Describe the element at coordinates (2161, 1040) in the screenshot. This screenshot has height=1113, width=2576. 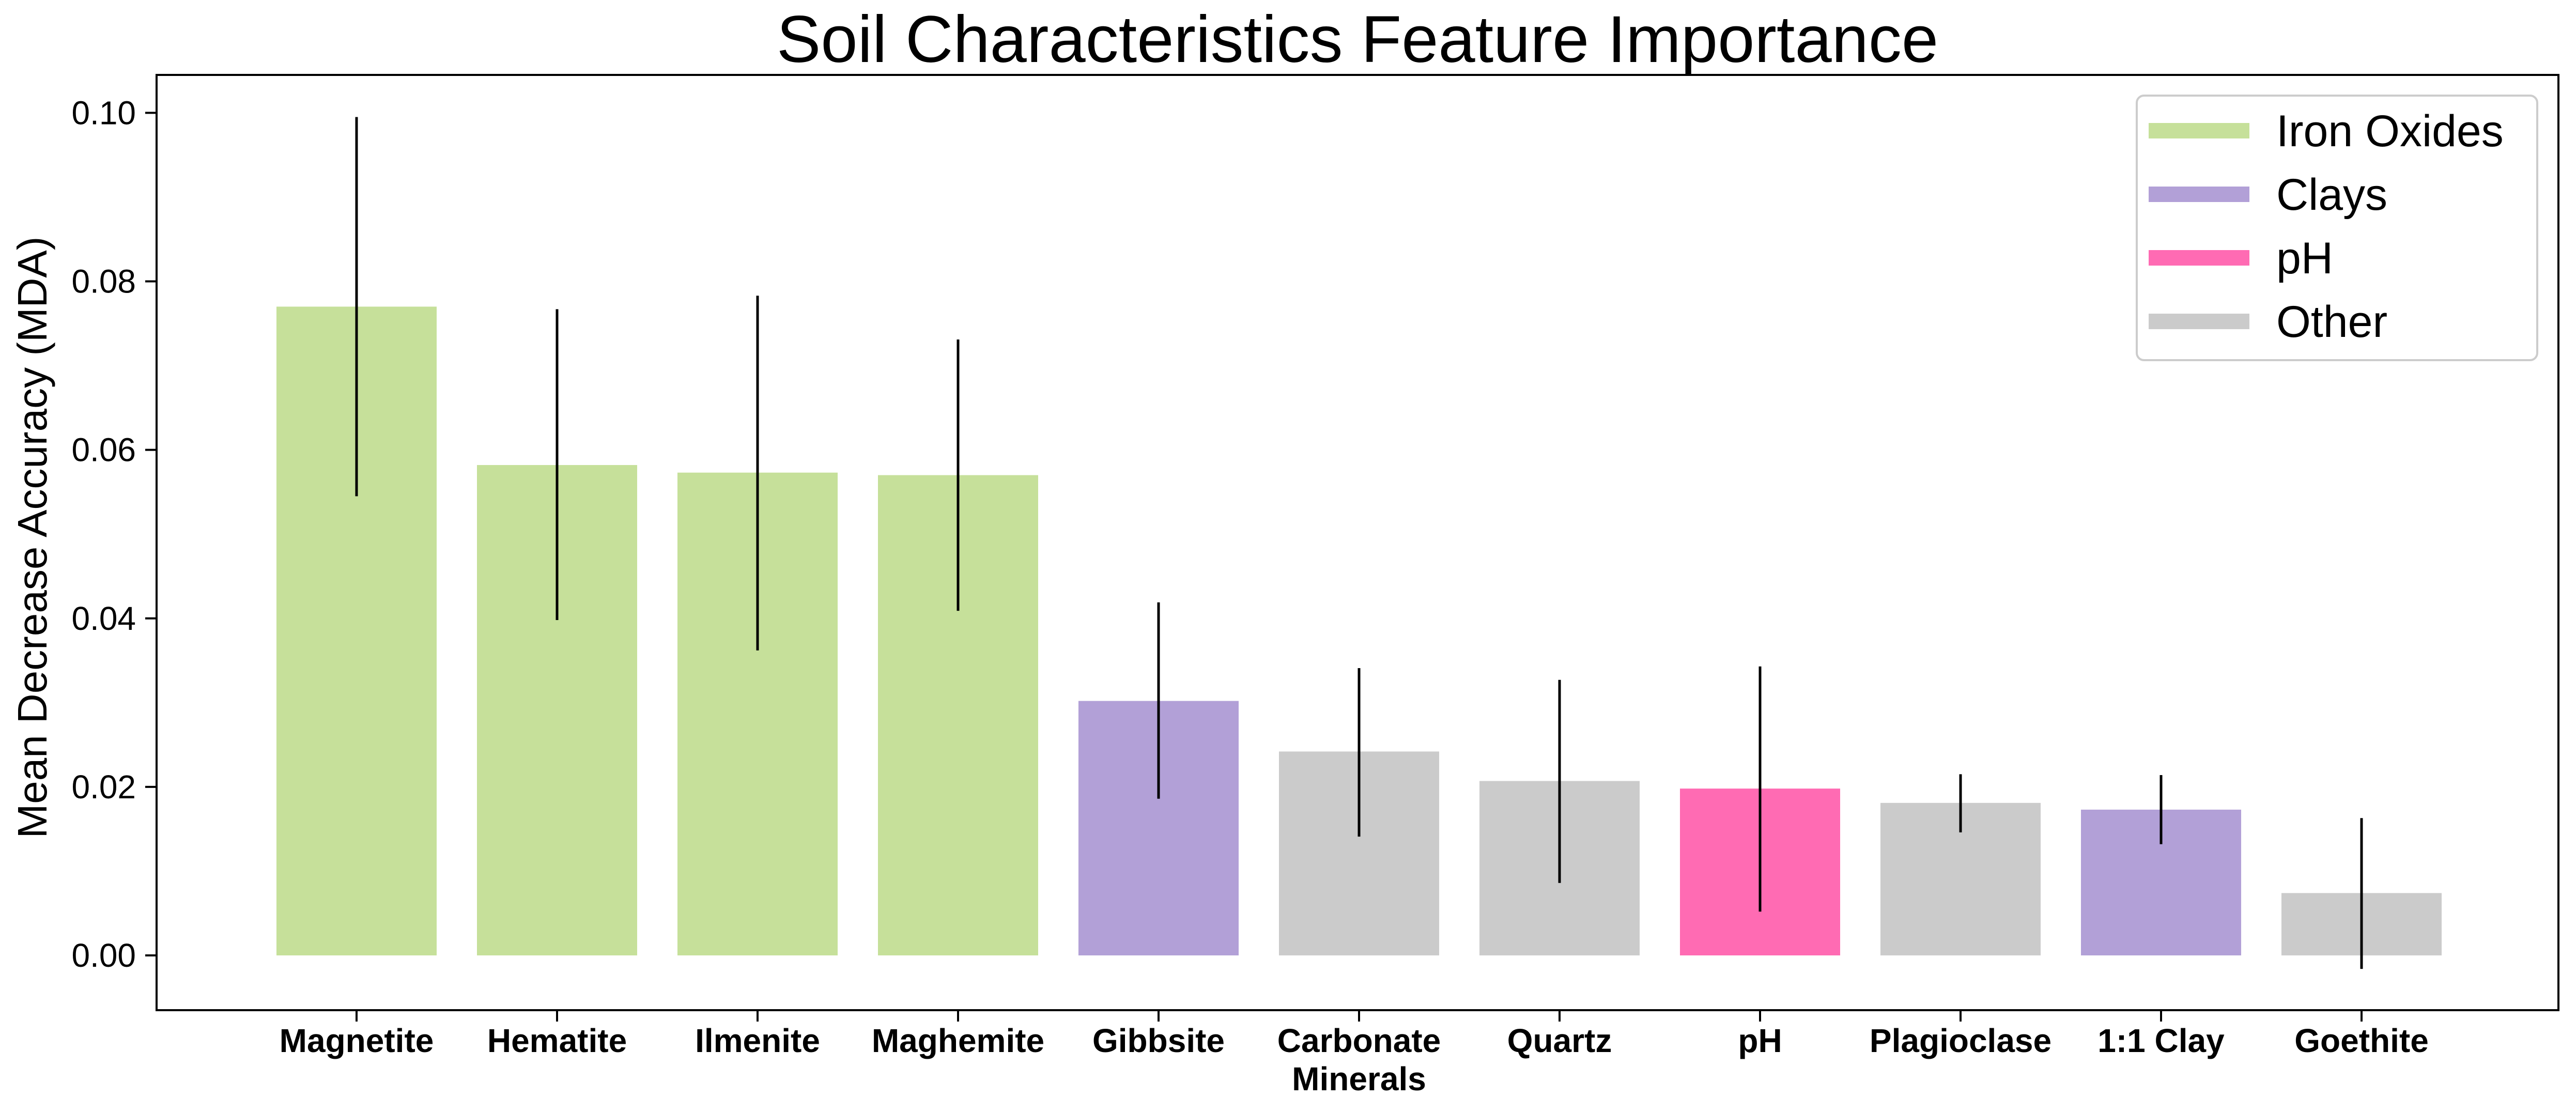
I see `x-tick-label: 1:1 Clay` at that location.